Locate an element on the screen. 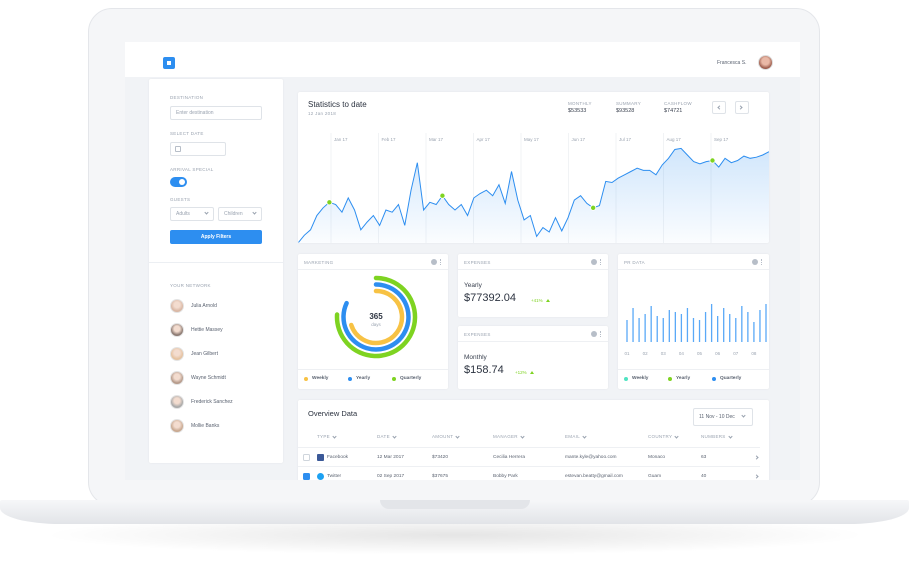  person-name: Frederick Sanchez is located at coordinates (212, 402).